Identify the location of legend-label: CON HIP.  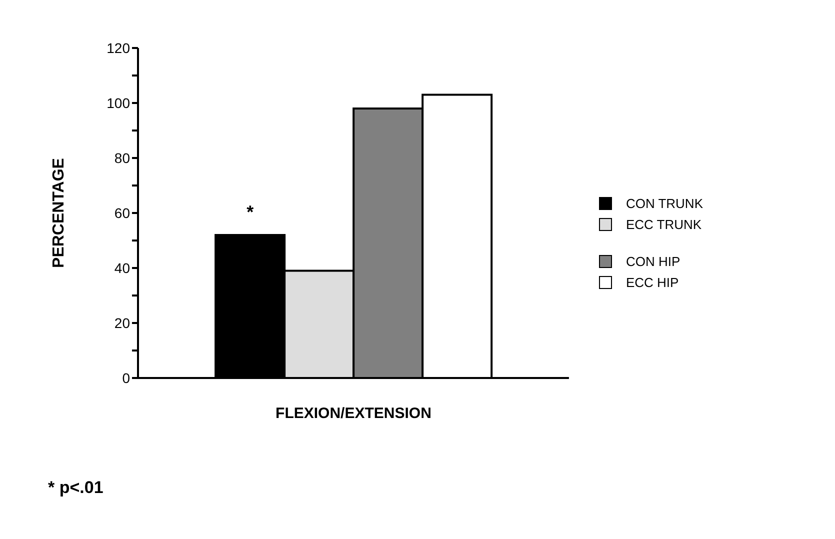
(653, 261).